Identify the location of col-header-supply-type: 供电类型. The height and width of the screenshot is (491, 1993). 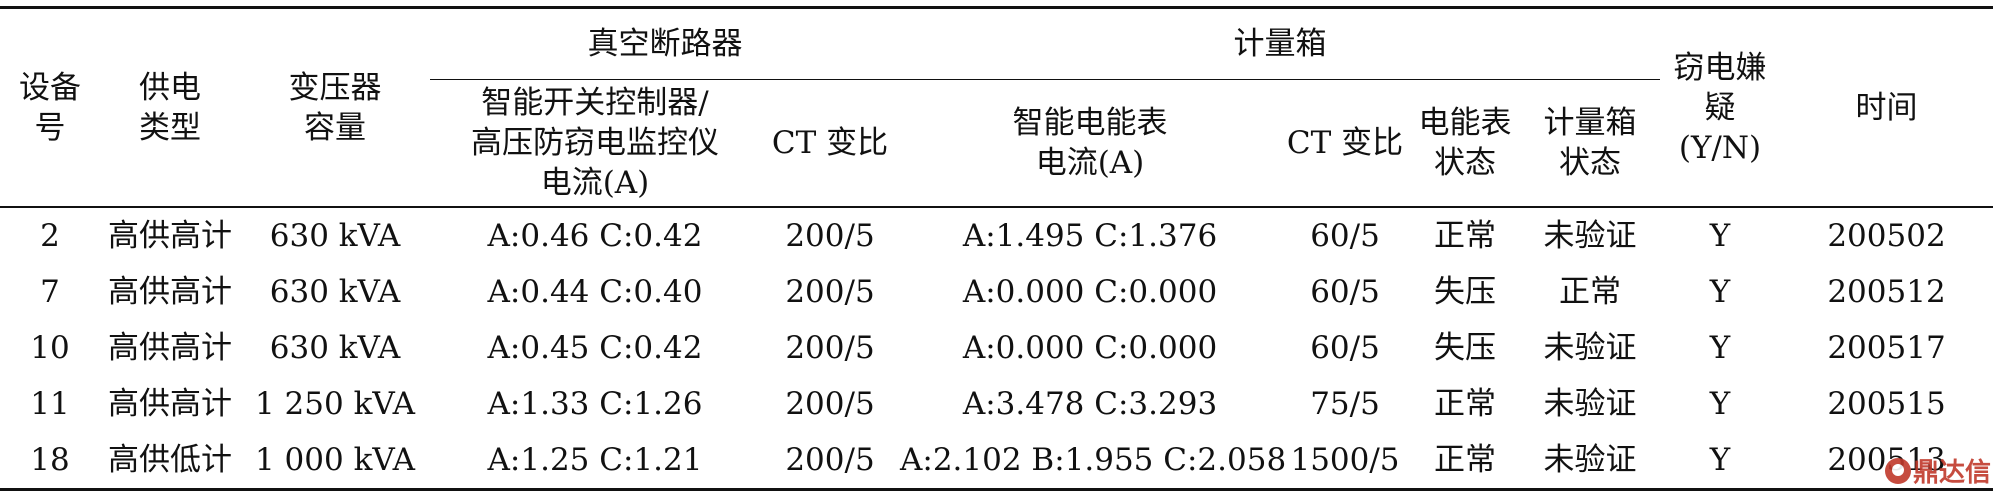
(170, 107).